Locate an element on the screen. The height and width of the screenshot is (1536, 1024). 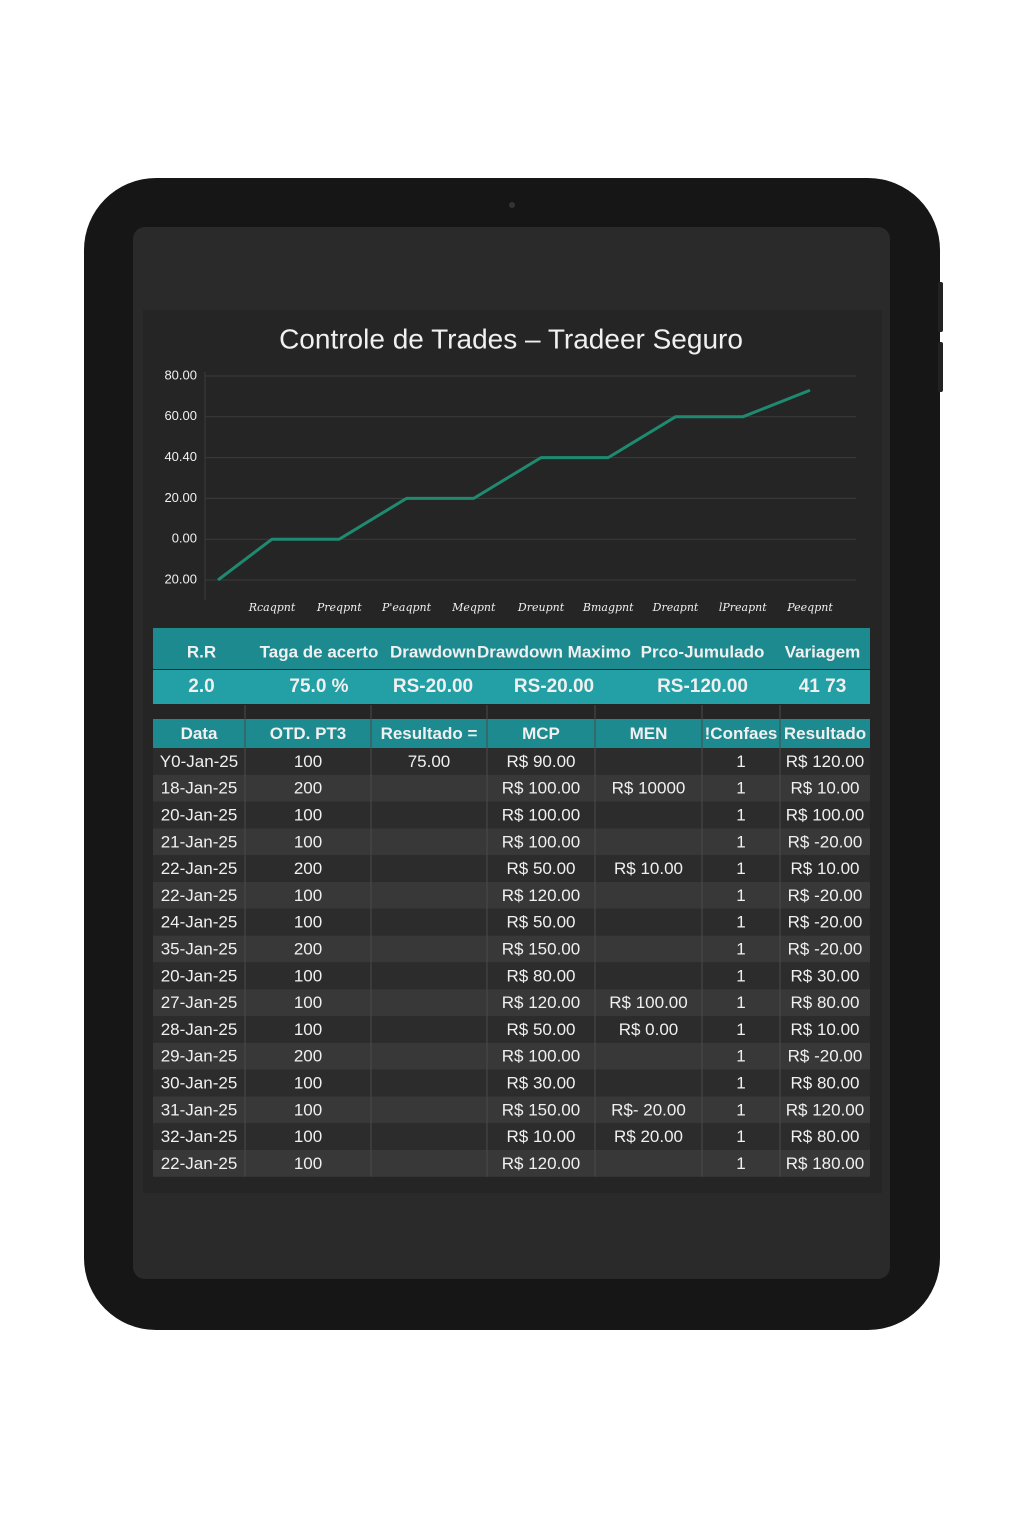
table-cell: R$ 30.00 is located at coordinates (541, 1082).